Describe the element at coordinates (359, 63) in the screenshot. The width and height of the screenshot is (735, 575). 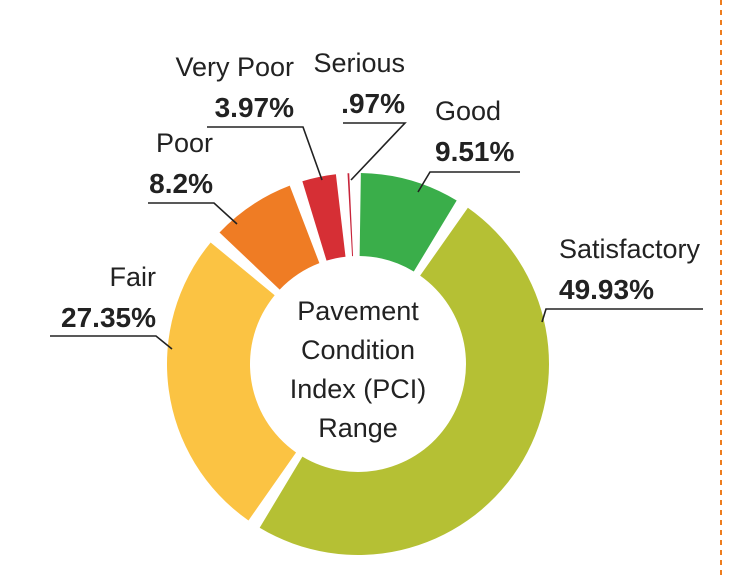
I see `label-serious: Serious` at that location.